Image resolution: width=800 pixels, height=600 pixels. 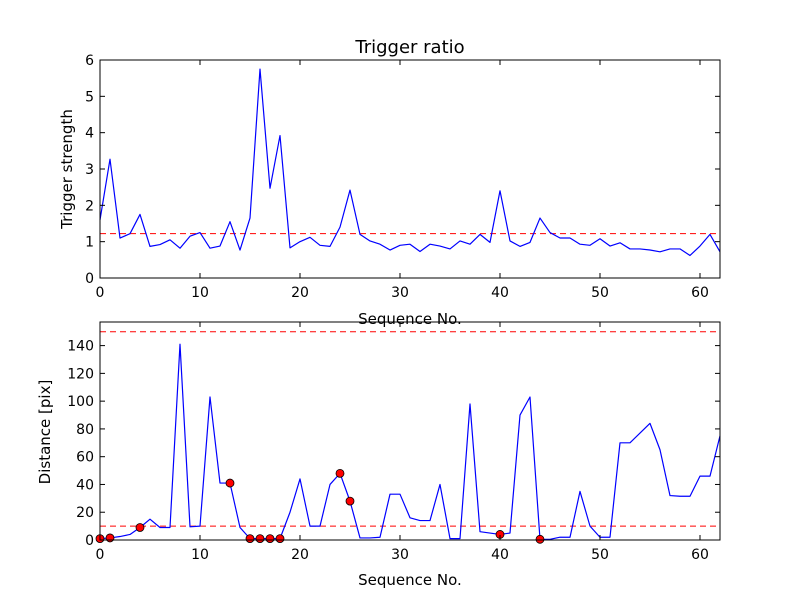 What do you see at coordinates (89, 170) in the screenshot?
I see `y-tick-label: 3` at bounding box center [89, 170].